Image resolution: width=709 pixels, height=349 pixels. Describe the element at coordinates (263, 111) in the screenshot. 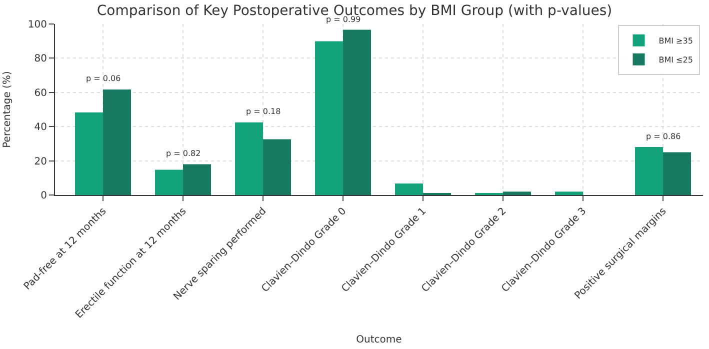

I see `annotation: p = 0.18` at that location.